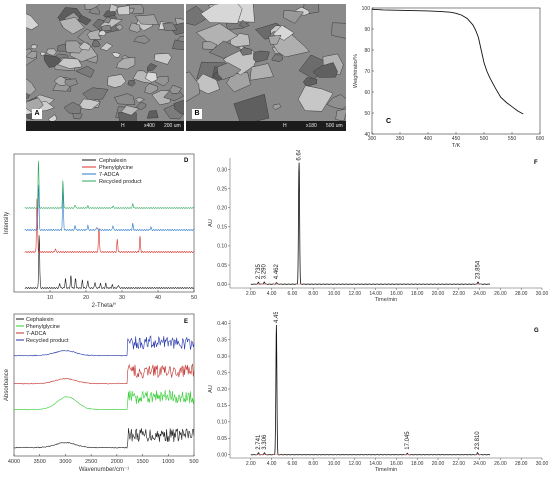 This screenshot has height=482, width=550. Describe the element at coordinates (367, 30) in the screenshot. I see `y-tick-label: 90` at that location.